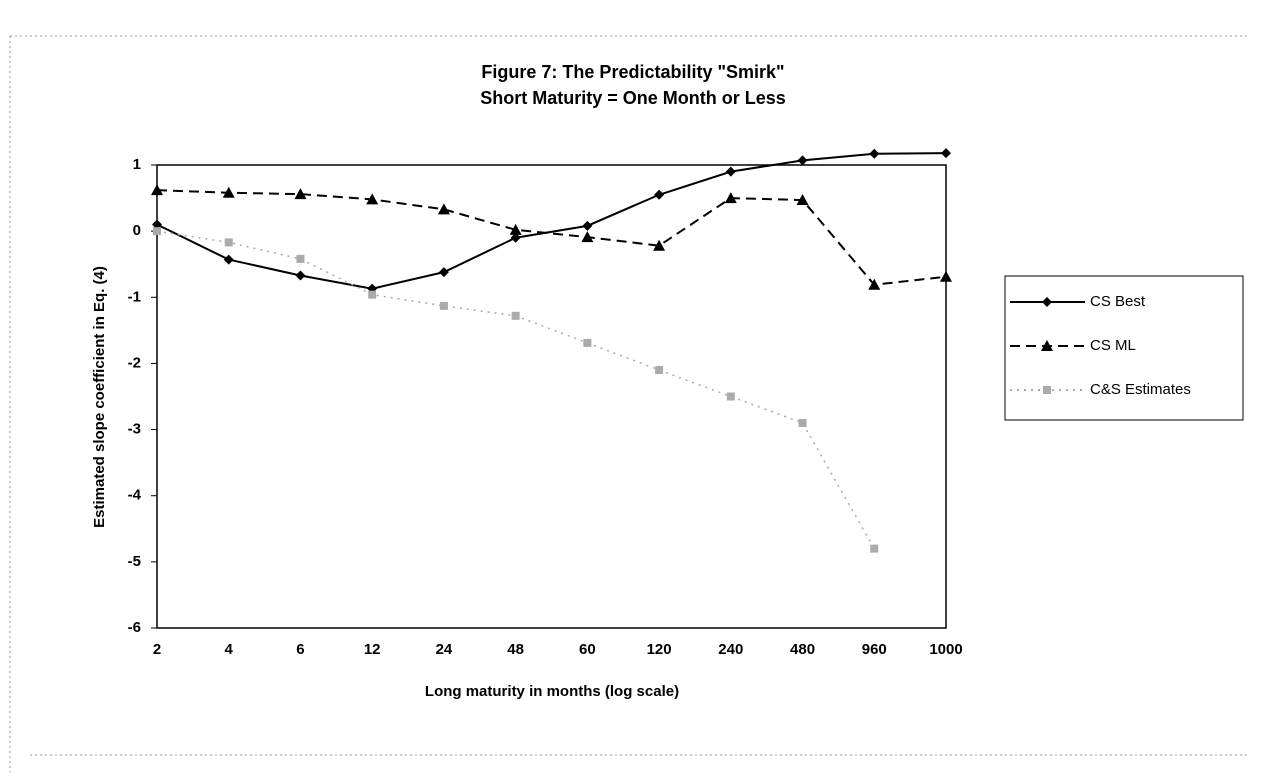 This screenshot has height=777, width=1261. What do you see at coordinates (632, 72) in the screenshot?
I see `chart-title: Figure 7: The Predictability "Smirk"` at bounding box center [632, 72].